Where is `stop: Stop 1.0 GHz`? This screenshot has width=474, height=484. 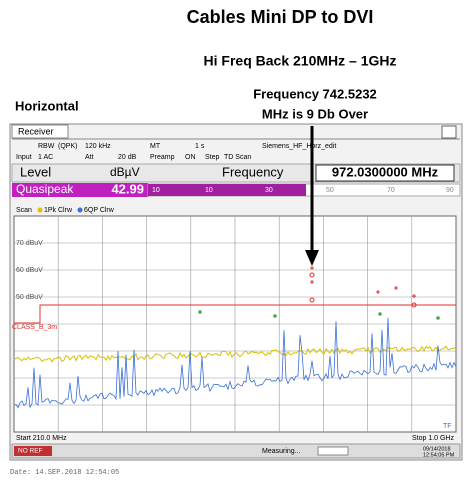 stop: Stop 1.0 GHz is located at coordinates (433, 438).